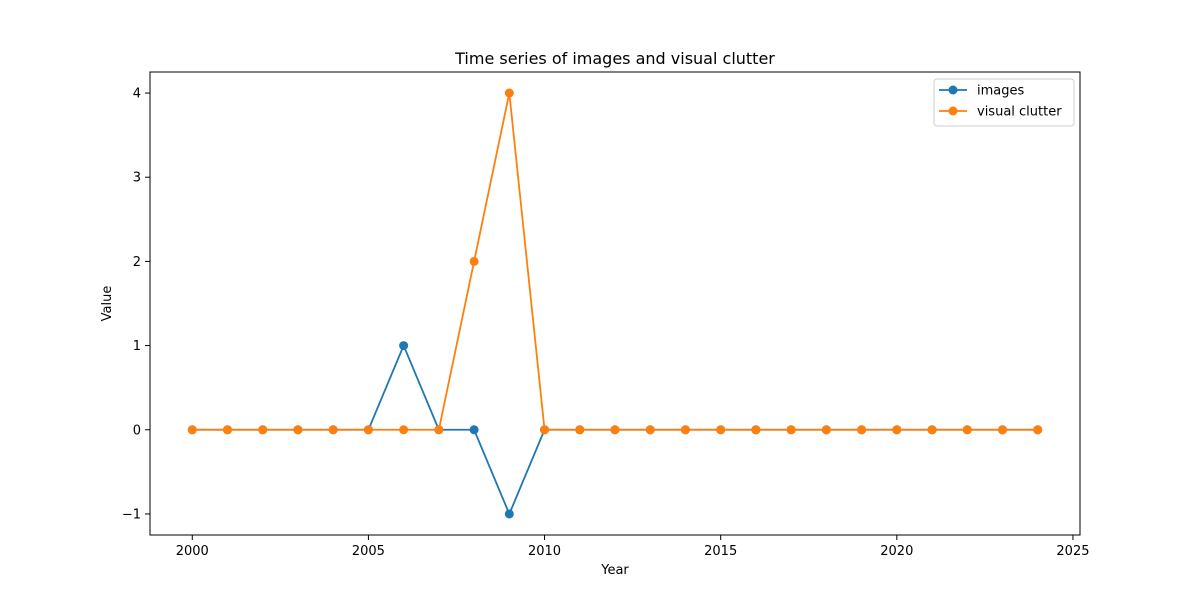 This screenshot has height=600, width=1200. What do you see at coordinates (633, 547) in the screenshot?
I see `x-axis-ticks: 2000 2005 2010 2015 2020 2025` at bounding box center [633, 547].